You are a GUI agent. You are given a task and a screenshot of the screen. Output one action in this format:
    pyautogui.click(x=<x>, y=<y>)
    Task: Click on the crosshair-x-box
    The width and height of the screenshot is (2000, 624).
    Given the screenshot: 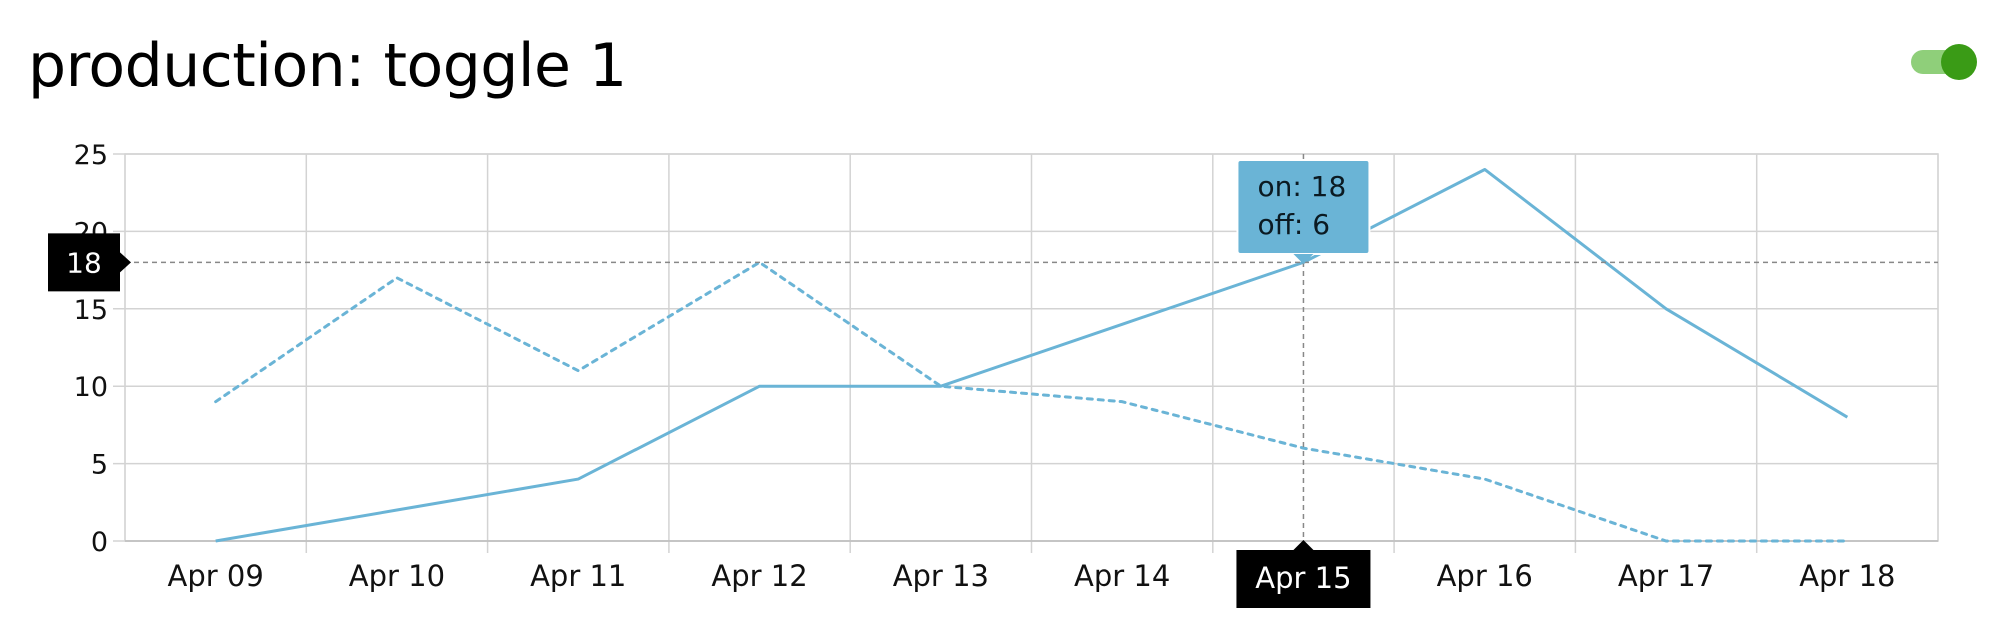 What is the action you would take?
    pyautogui.click(x=1303, y=579)
    